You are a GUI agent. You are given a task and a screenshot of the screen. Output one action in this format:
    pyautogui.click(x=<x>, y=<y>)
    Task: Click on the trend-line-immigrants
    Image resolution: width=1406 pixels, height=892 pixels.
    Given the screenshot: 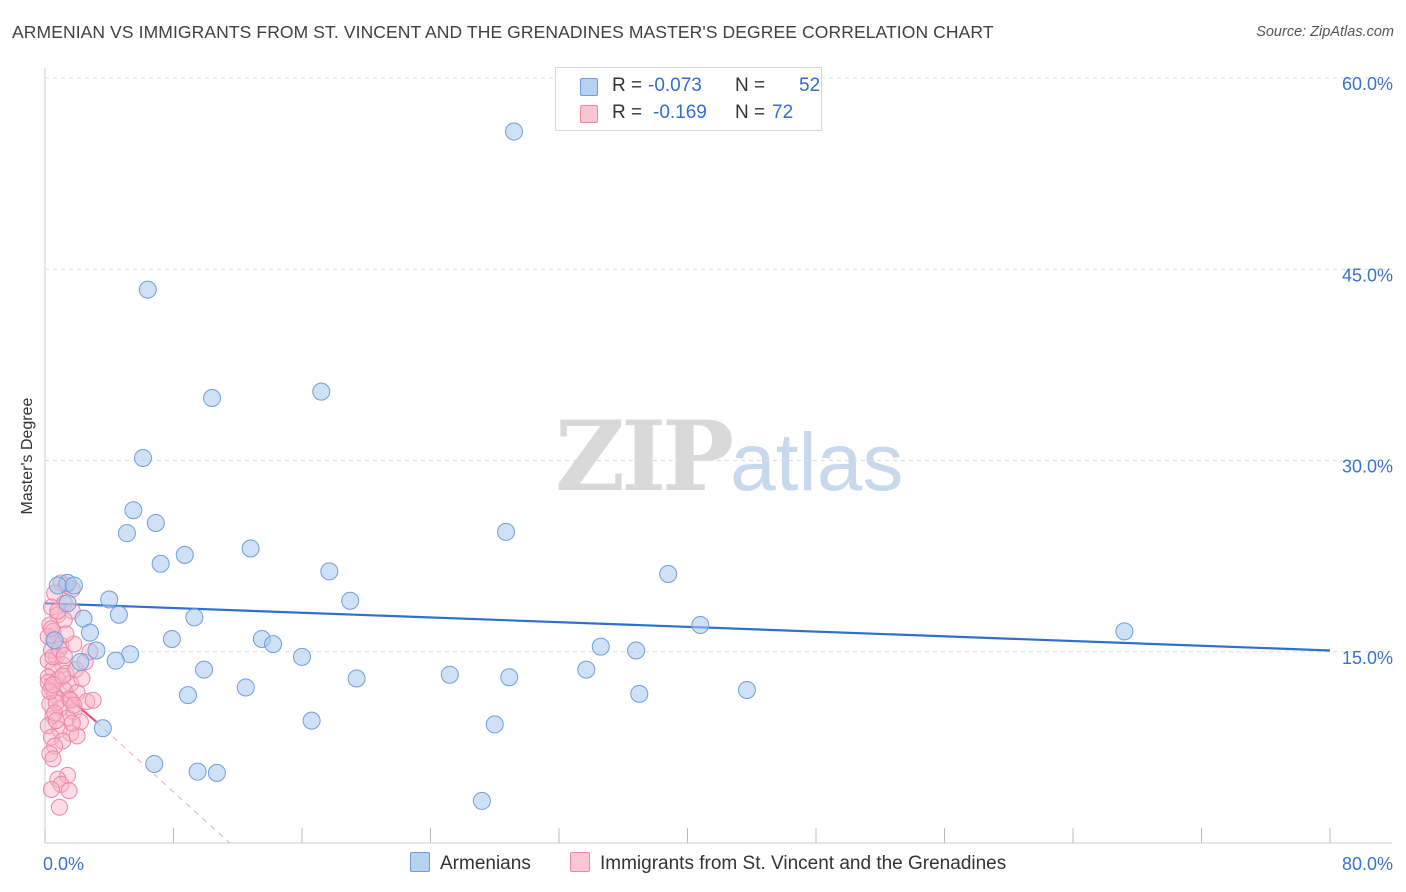 What is the action you would take?
    pyautogui.click(x=71, y=700)
    